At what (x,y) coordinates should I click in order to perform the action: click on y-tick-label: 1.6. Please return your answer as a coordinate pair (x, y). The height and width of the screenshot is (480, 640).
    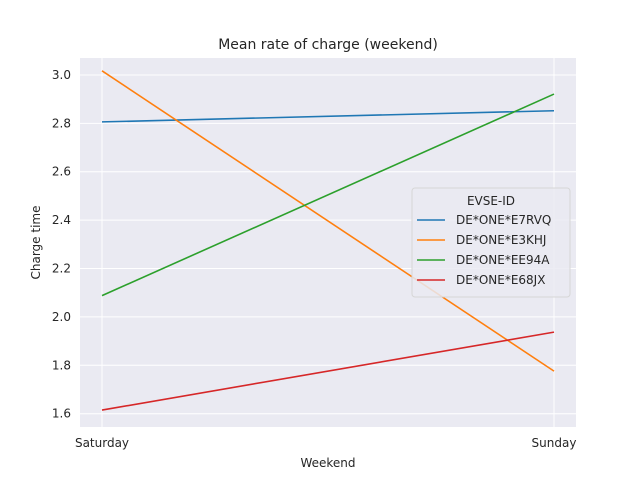
    Looking at the image, I should click on (61, 414).